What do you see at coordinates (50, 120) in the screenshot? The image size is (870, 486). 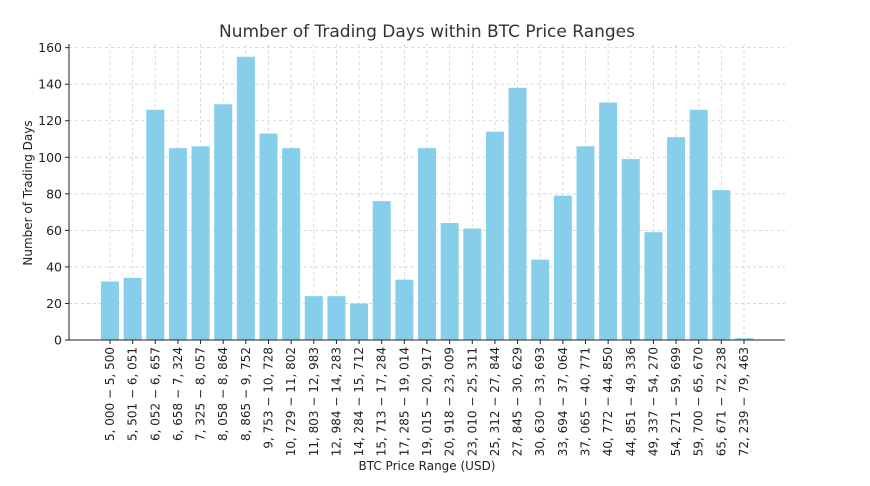 I see `y-tick-label: 120` at bounding box center [50, 120].